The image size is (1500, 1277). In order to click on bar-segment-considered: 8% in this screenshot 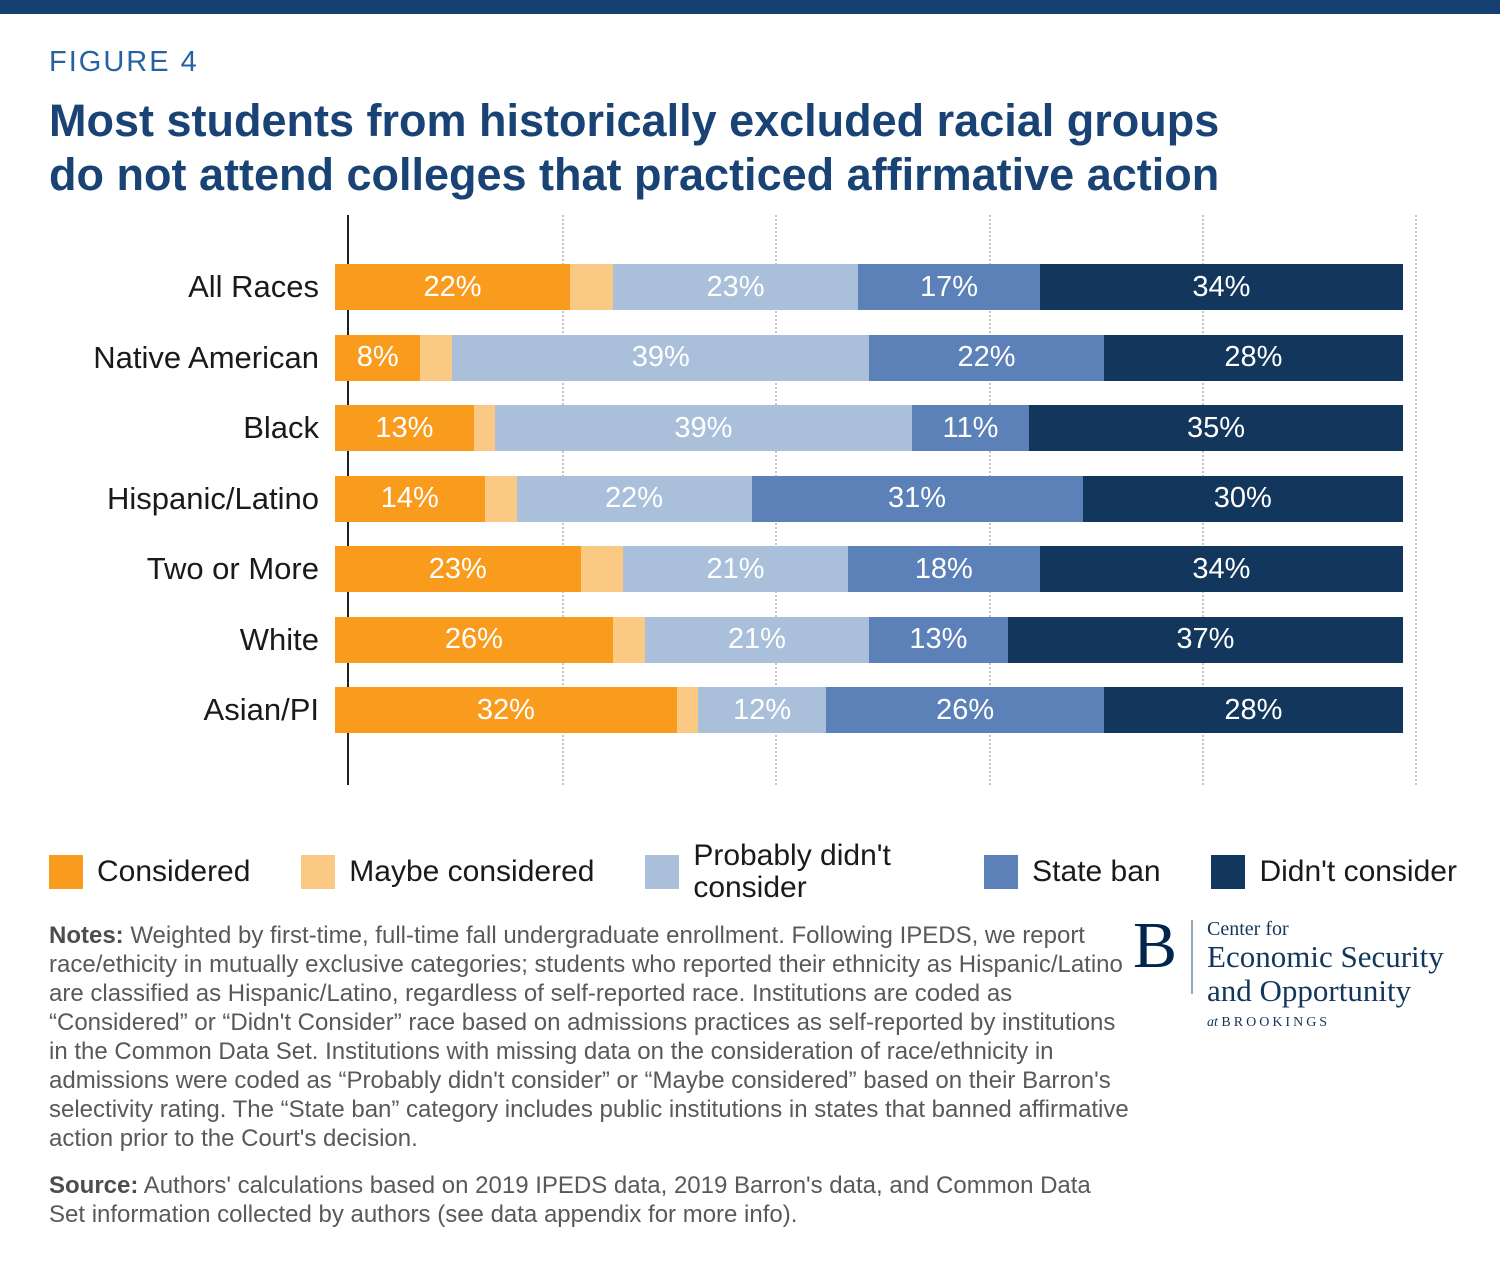, I will do `click(378, 357)`.